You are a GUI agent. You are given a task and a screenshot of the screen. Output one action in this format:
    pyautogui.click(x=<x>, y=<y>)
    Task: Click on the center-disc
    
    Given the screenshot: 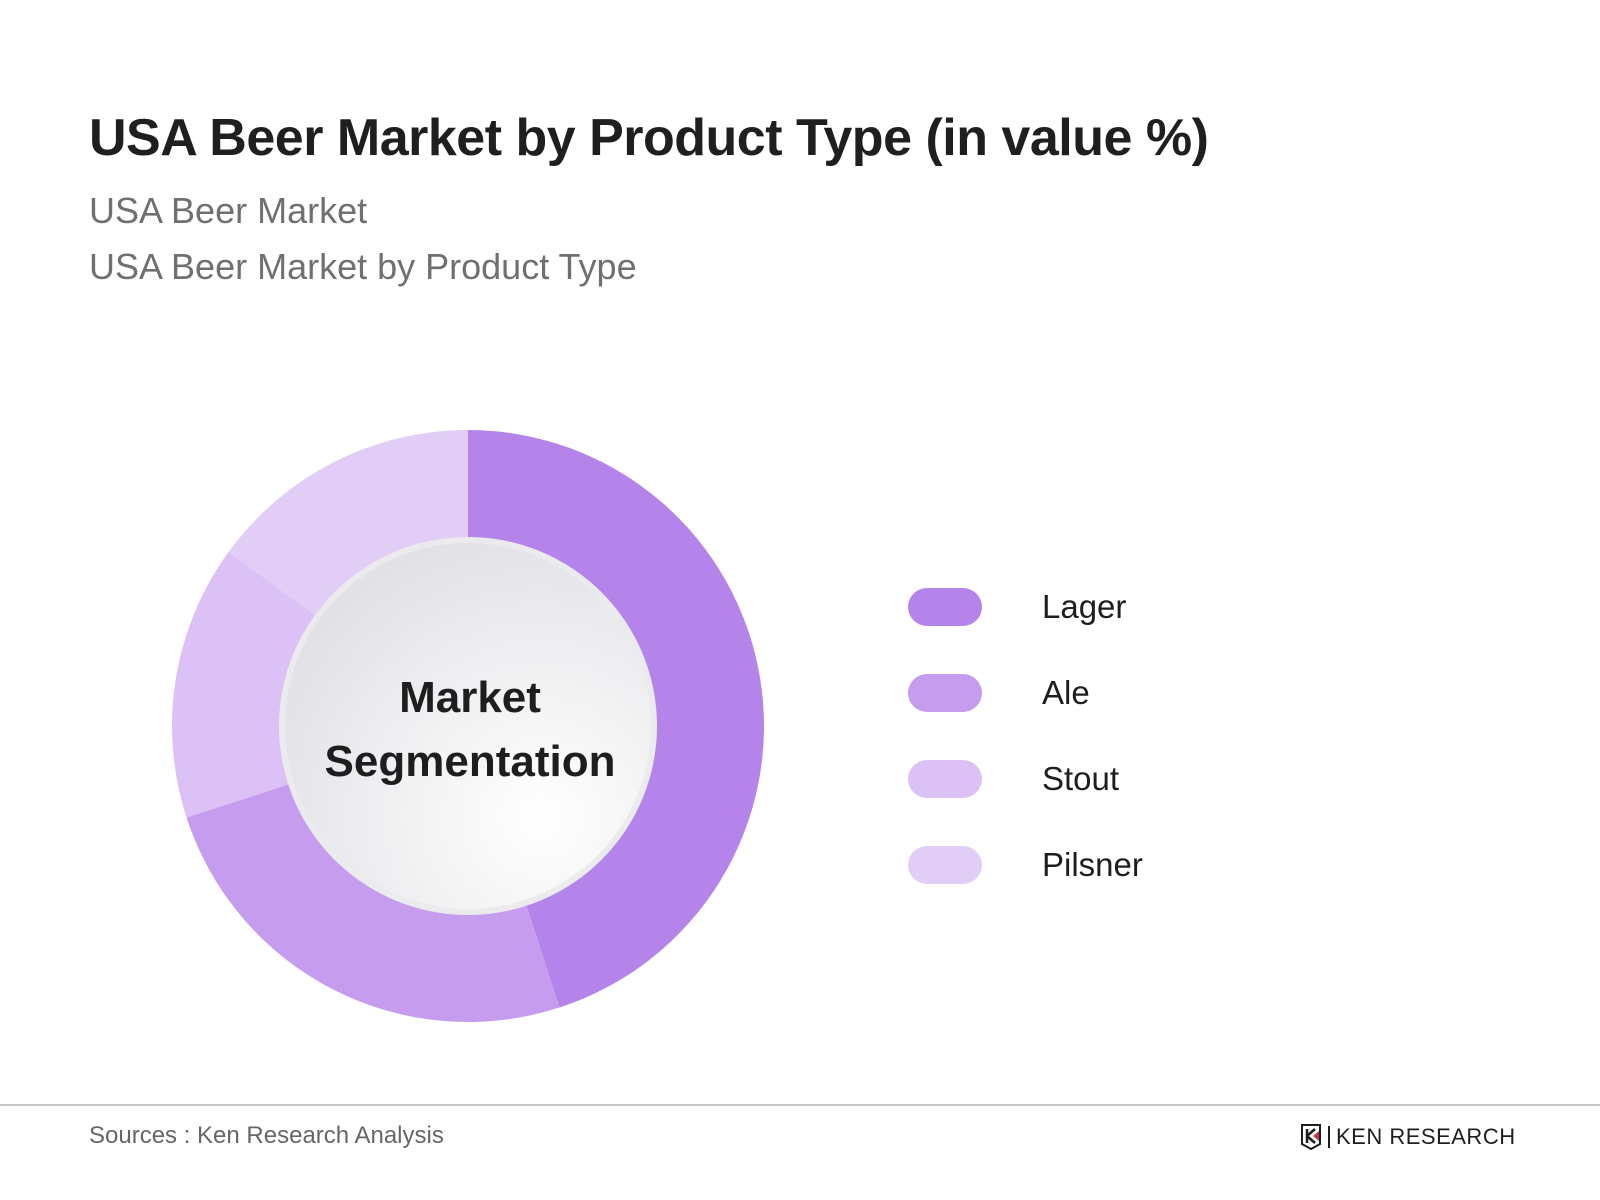 What is the action you would take?
    pyautogui.click(x=468, y=726)
    